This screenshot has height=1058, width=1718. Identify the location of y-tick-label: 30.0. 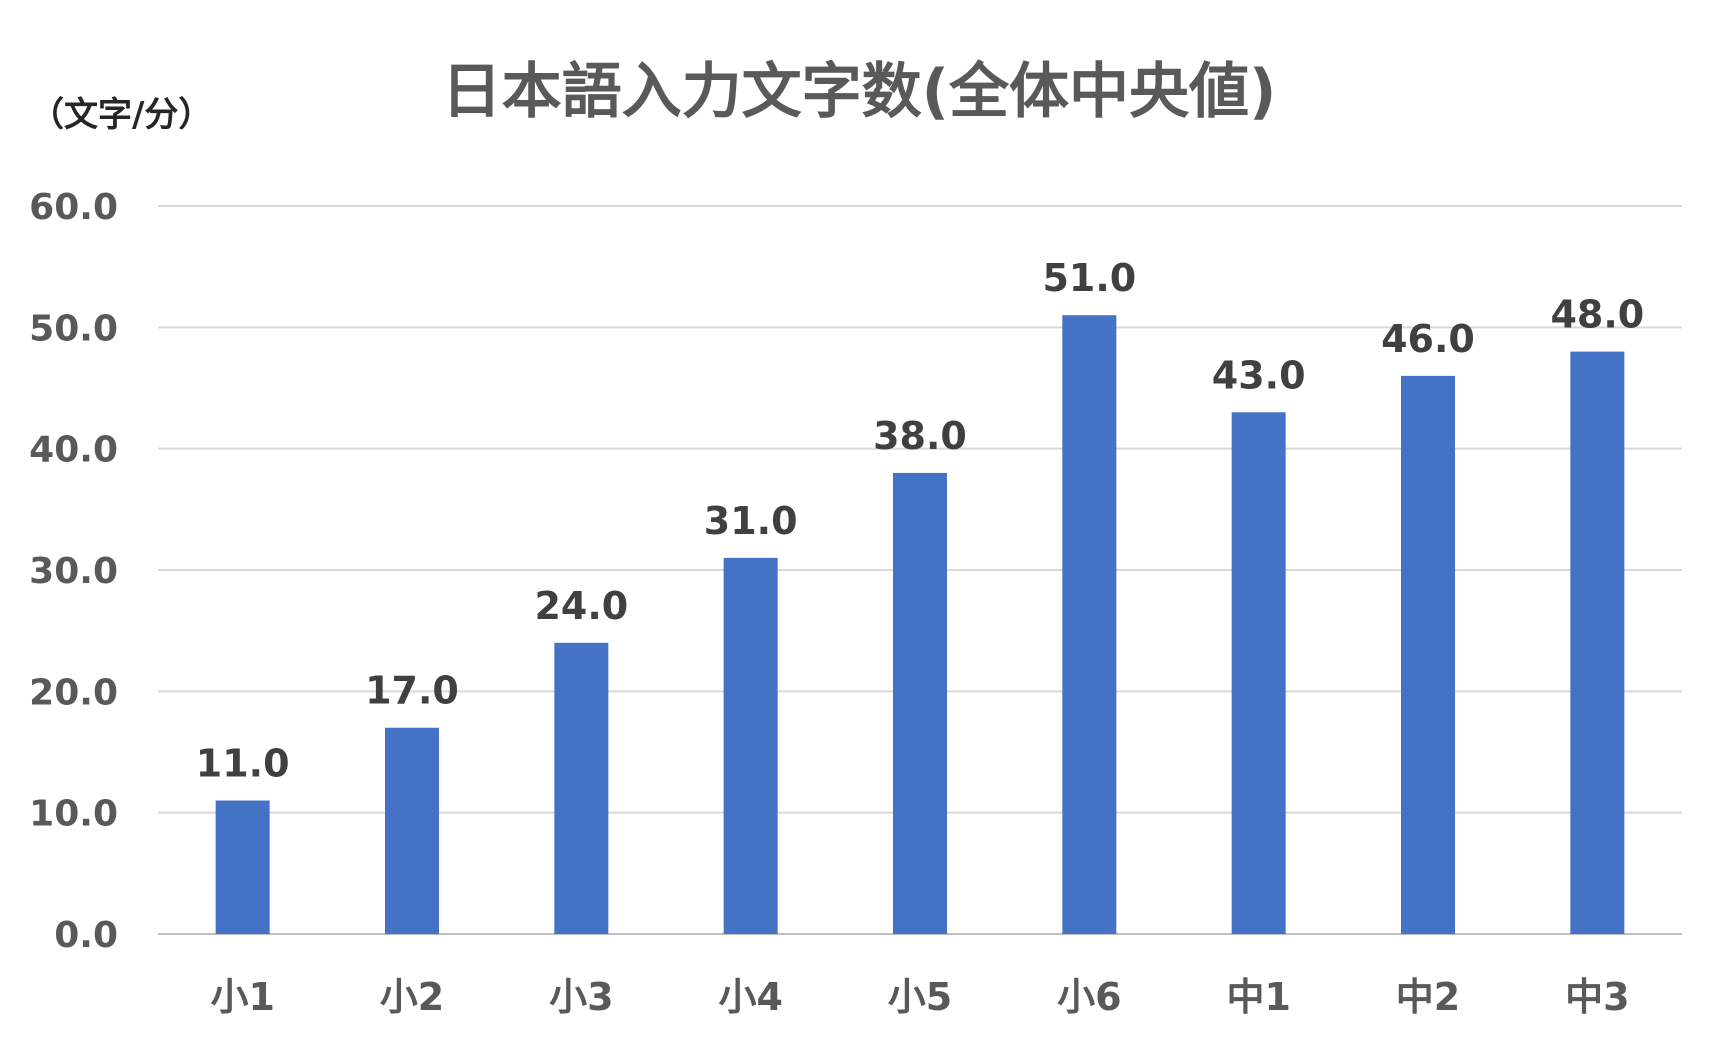
(73, 571).